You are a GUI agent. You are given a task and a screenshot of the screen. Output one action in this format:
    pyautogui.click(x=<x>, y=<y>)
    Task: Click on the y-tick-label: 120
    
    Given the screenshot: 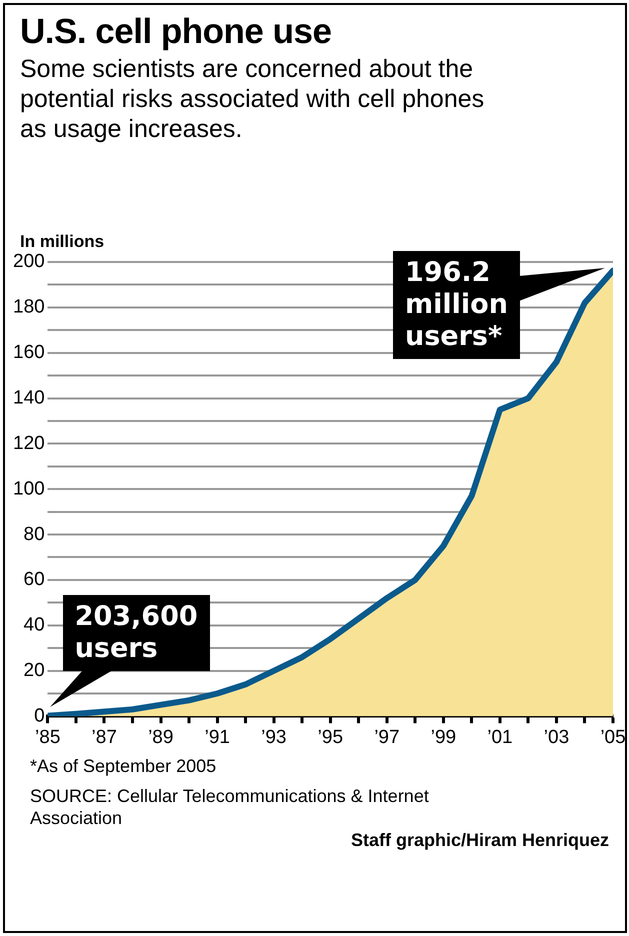 What is the action you would take?
    pyautogui.click(x=29, y=443)
    